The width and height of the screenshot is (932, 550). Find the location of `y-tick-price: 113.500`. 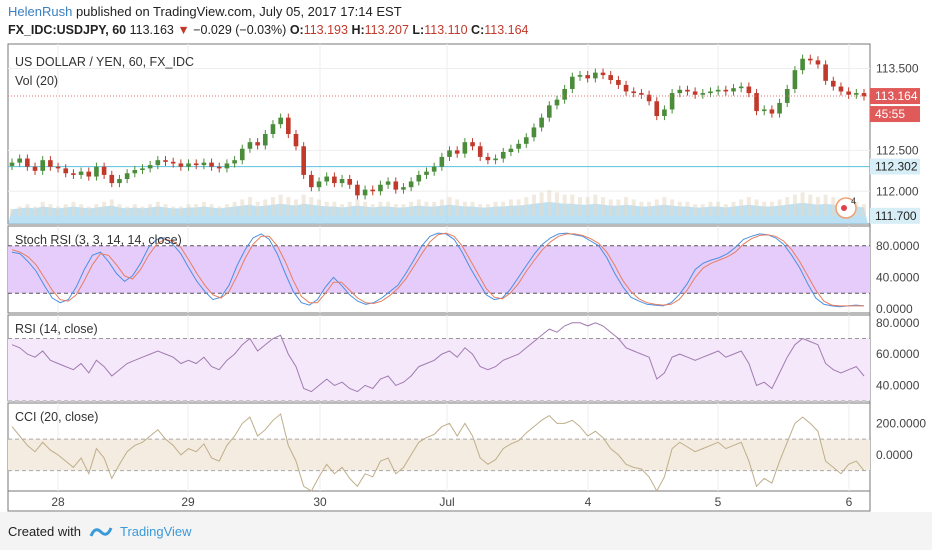

y-tick-price: 113.500 is located at coordinates (897, 69).